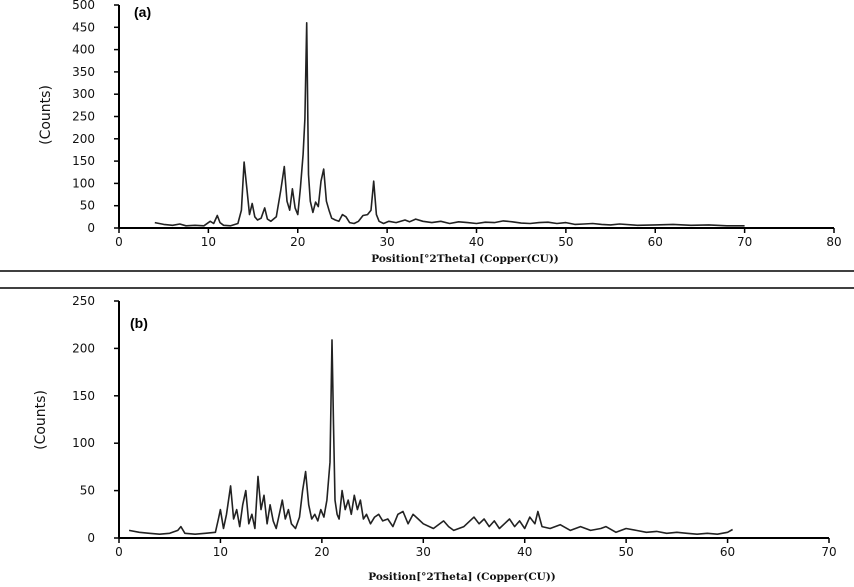  Describe the element at coordinates (83, 72) in the screenshot. I see `y-tick-label: 350` at that location.